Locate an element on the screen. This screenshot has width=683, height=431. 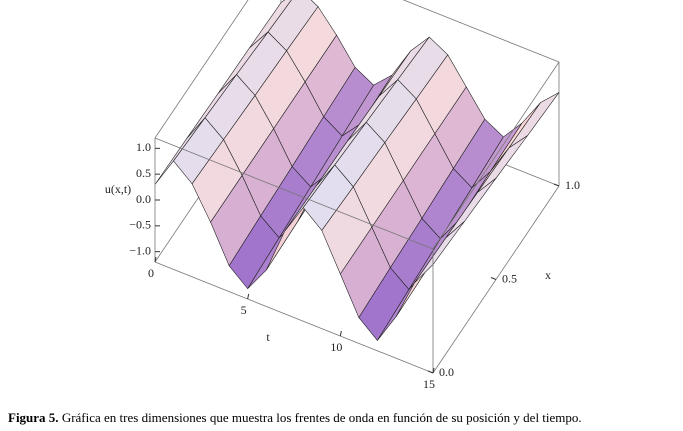
z-tick-label: 1.0 is located at coordinates (143, 147).